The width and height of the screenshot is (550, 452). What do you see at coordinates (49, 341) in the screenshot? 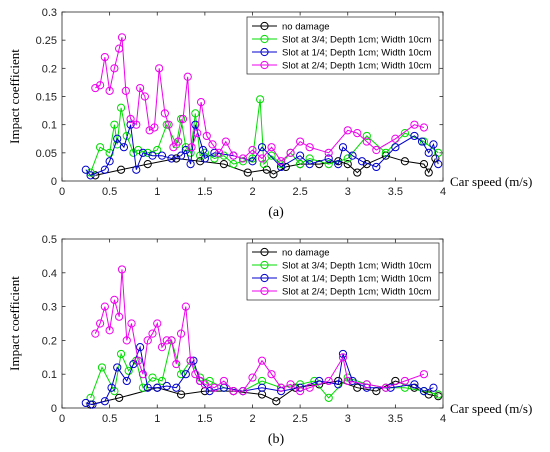
I see `y-tick-label: 0.2` at bounding box center [49, 341].